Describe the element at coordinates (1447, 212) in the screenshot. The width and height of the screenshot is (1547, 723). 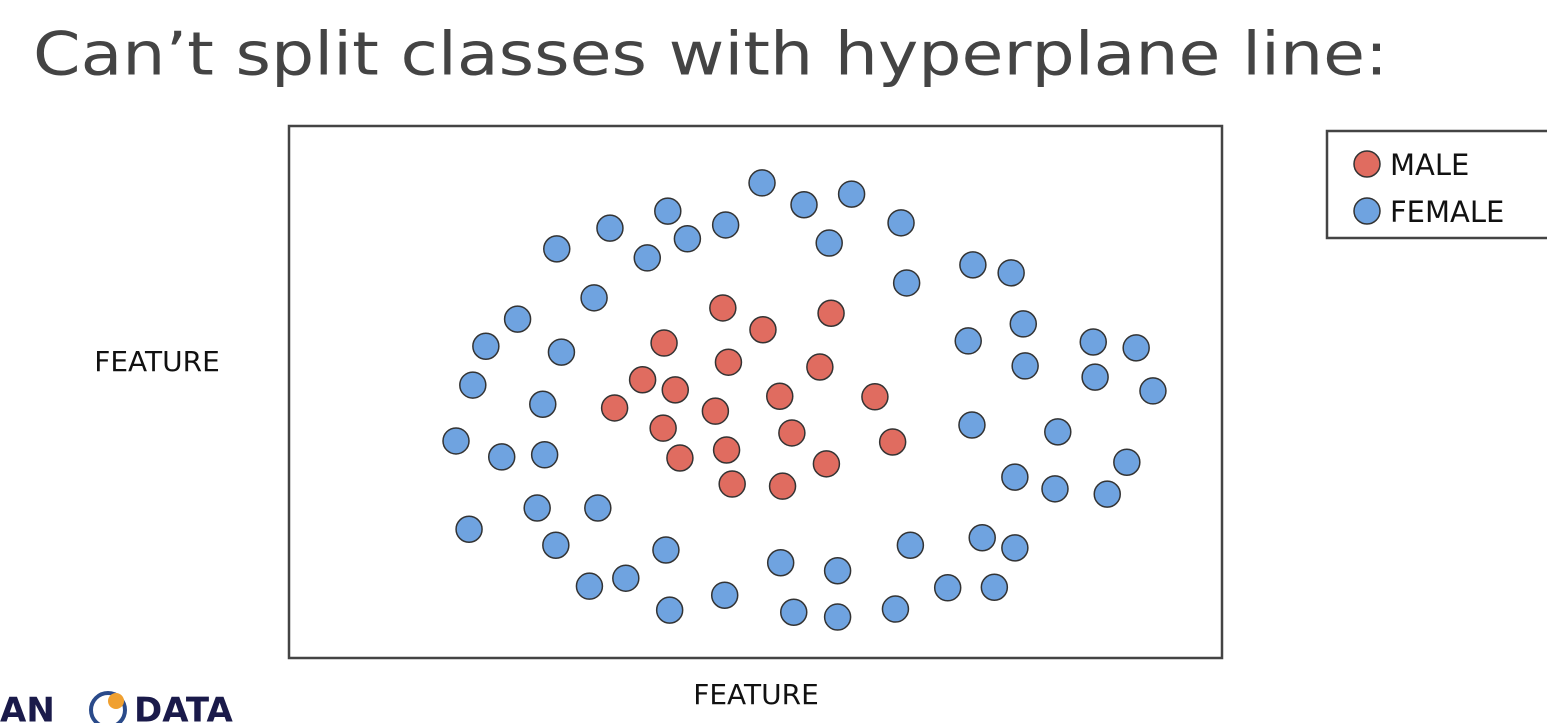
I see `legend-label: FEMALE` at that location.